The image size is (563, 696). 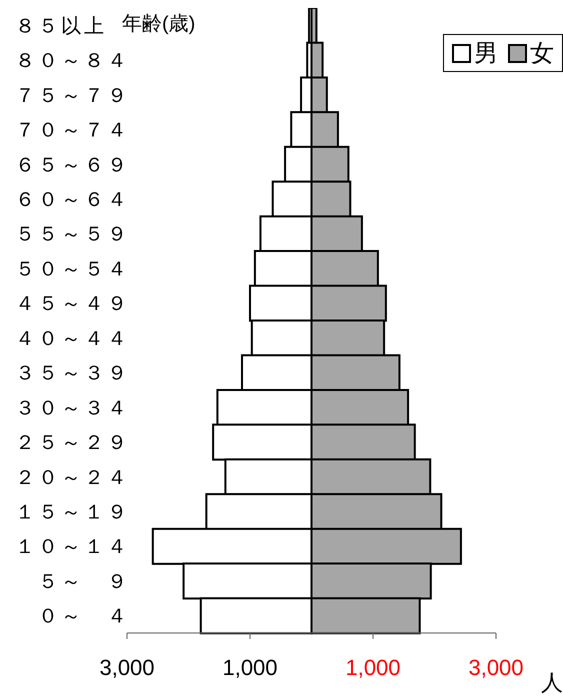 I want to click on y-tick-label: １５～１９, so click(x=72, y=512).